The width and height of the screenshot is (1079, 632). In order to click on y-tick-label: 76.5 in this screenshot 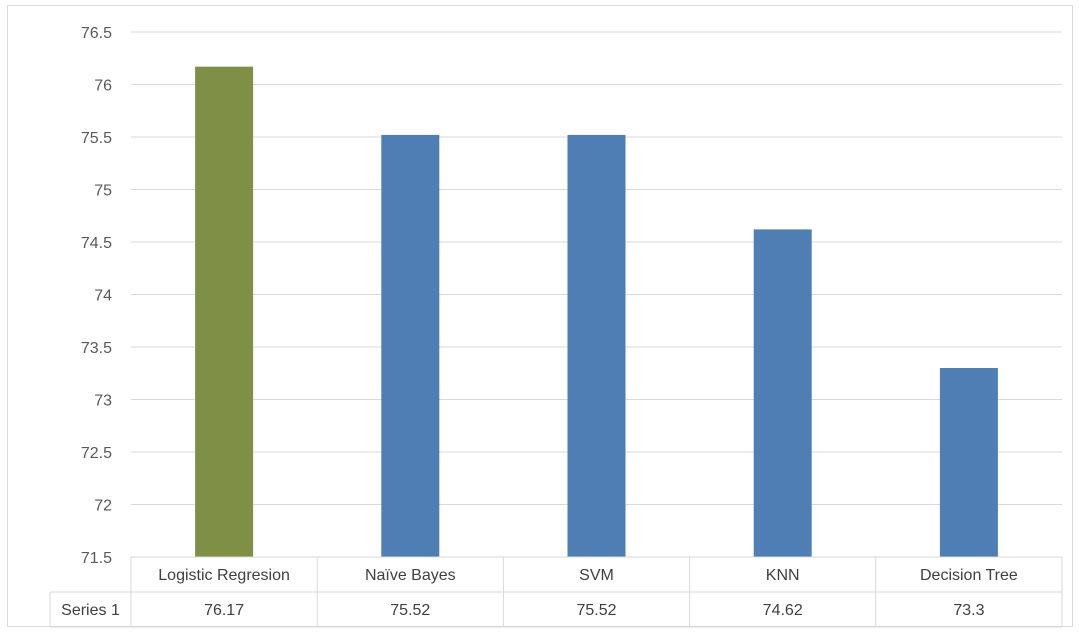, I will do `click(96, 33)`.